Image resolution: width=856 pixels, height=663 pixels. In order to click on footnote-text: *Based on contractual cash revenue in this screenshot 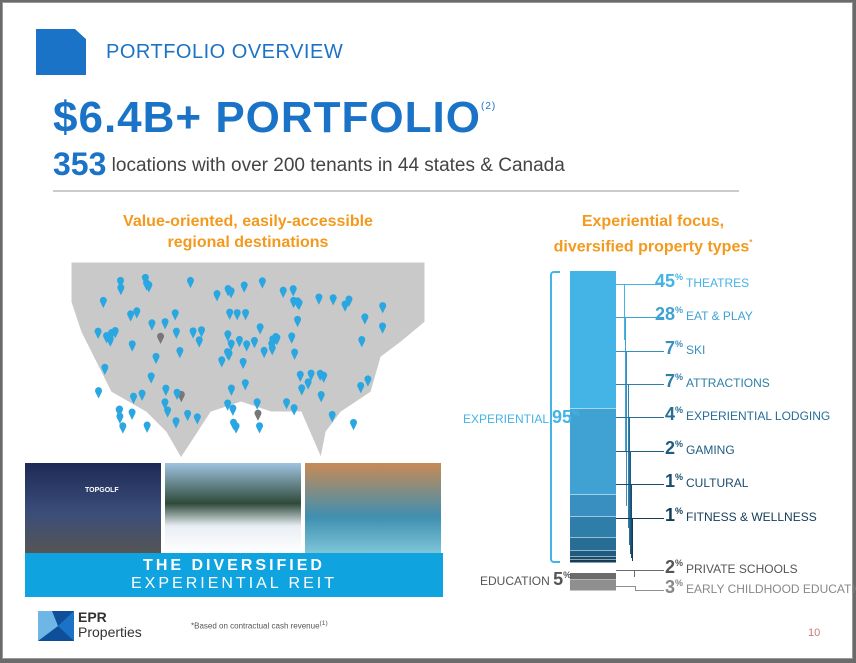, I will do `click(255, 626)`.